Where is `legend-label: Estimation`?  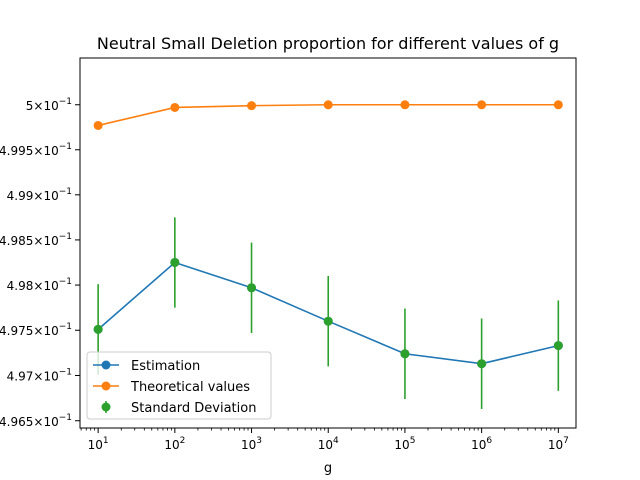 legend-label: Estimation is located at coordinates (165, 366).